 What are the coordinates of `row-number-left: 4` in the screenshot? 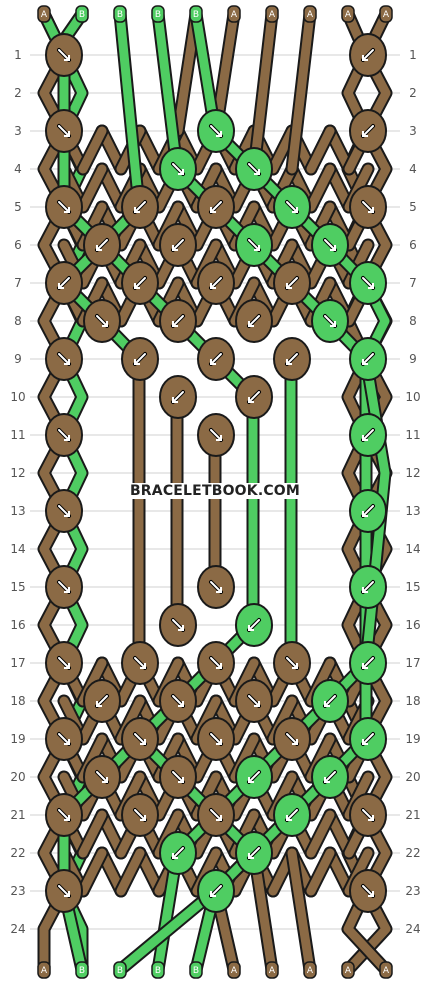 It's located at (18, 169).